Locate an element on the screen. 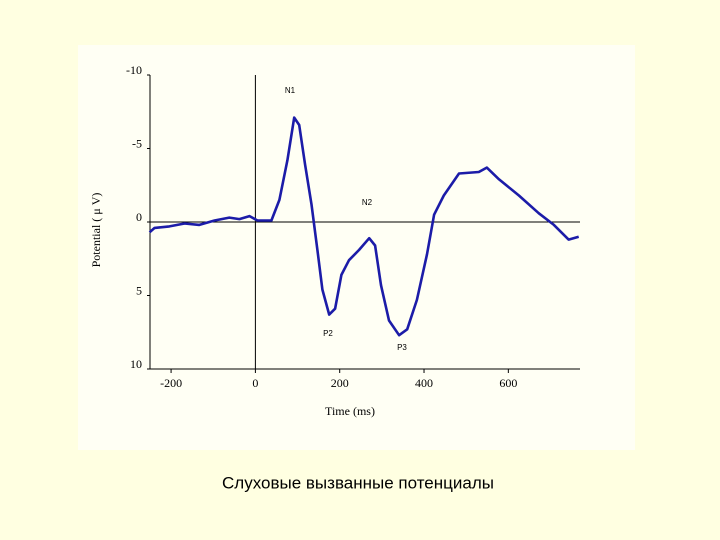 The width and height of the screenshot is (720, 540). peak-annotation: N2 is located at coordinates (367, 202).